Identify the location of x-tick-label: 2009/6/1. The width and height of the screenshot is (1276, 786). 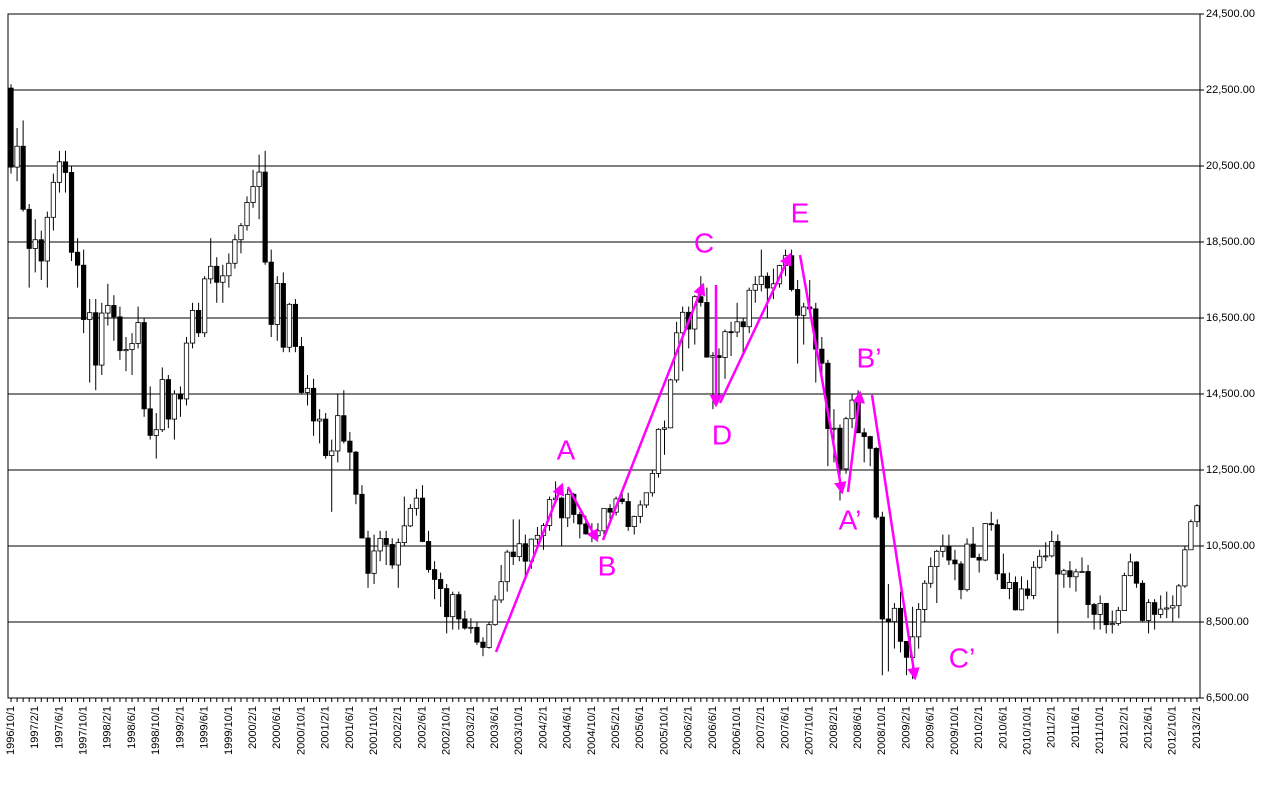
(931, 727).